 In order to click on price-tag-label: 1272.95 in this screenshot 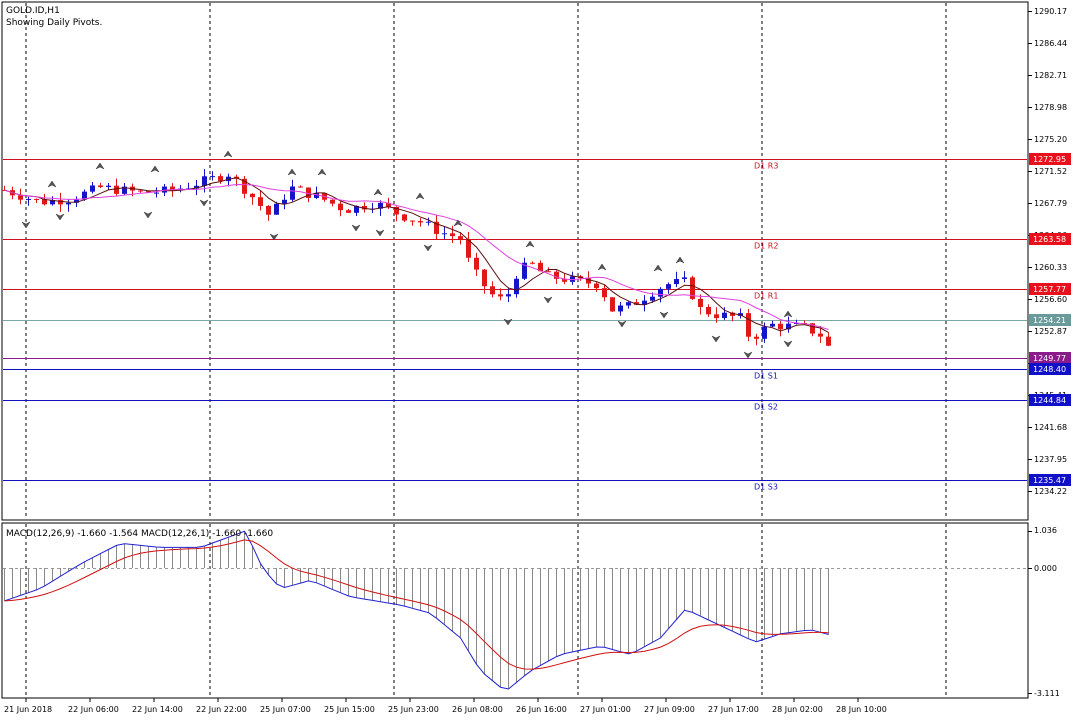, I will do `click(1049, 159)`.